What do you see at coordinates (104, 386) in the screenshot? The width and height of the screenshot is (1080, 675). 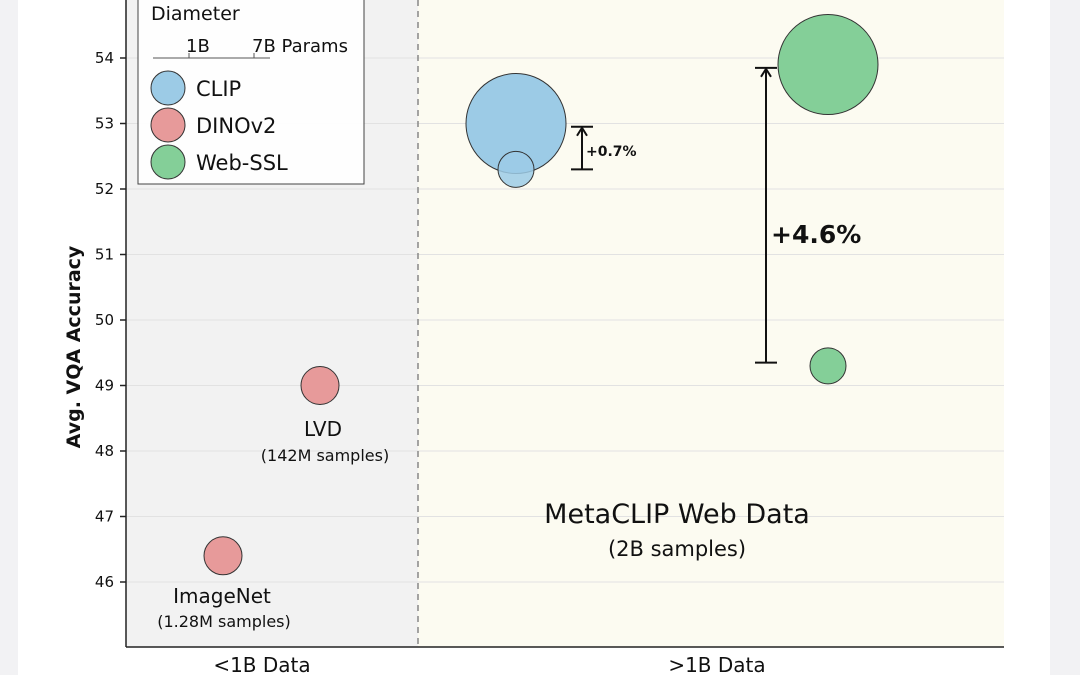 I see `y-tick-label-49: 49` at bounding box center [104, 386].